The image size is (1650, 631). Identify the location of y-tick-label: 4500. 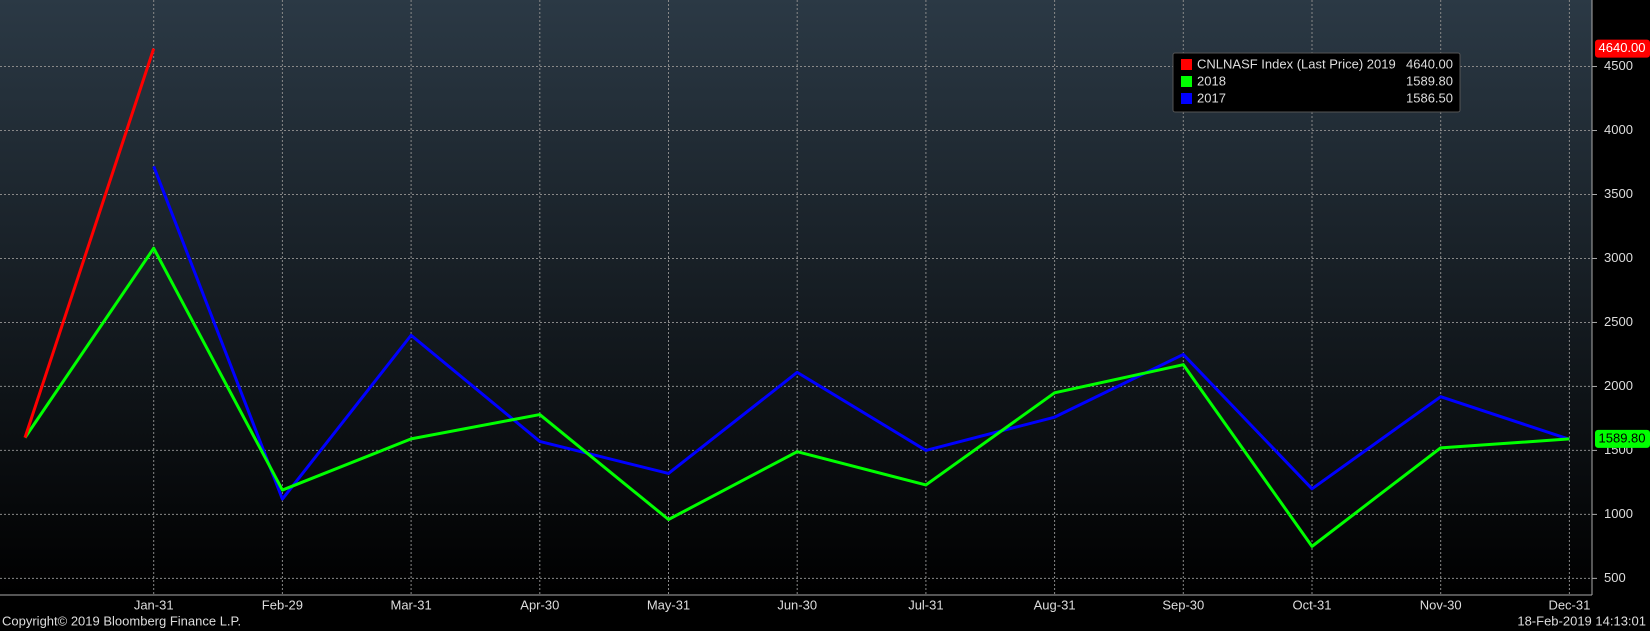
(1618, 65).